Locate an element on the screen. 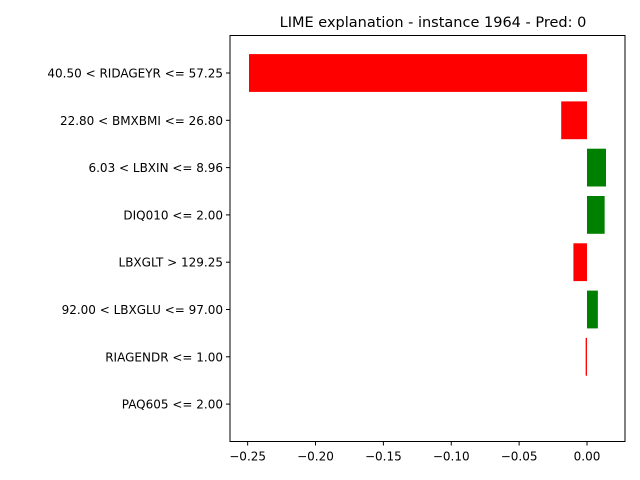 Image resolution: width=640 pixels, height=480 pixels. x-tick-label-5: −0.05 is located at coordinates (519, 457).